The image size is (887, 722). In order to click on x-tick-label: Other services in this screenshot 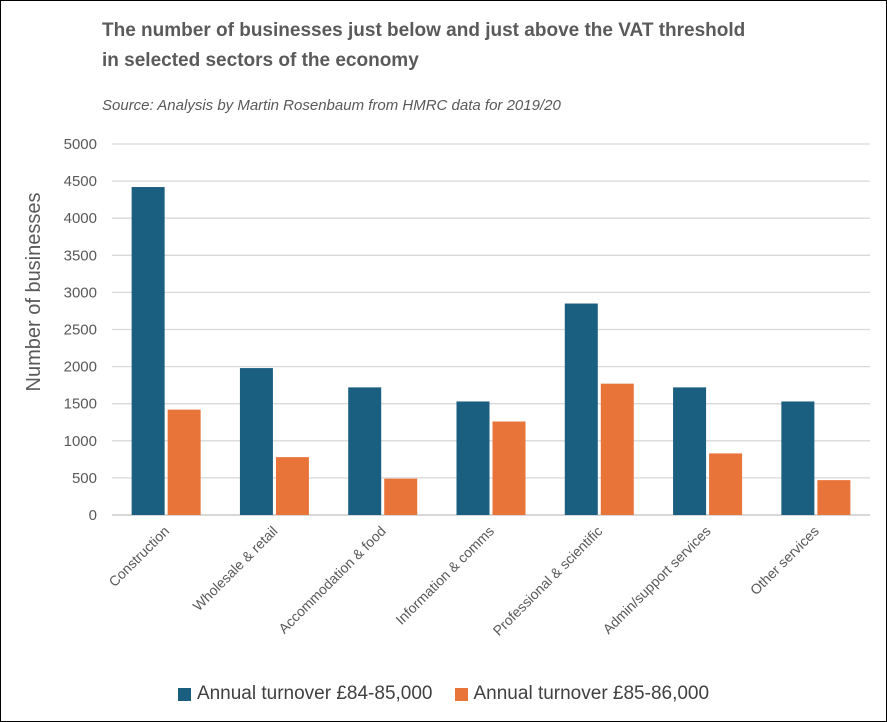, I will do `click(784, 560)`.